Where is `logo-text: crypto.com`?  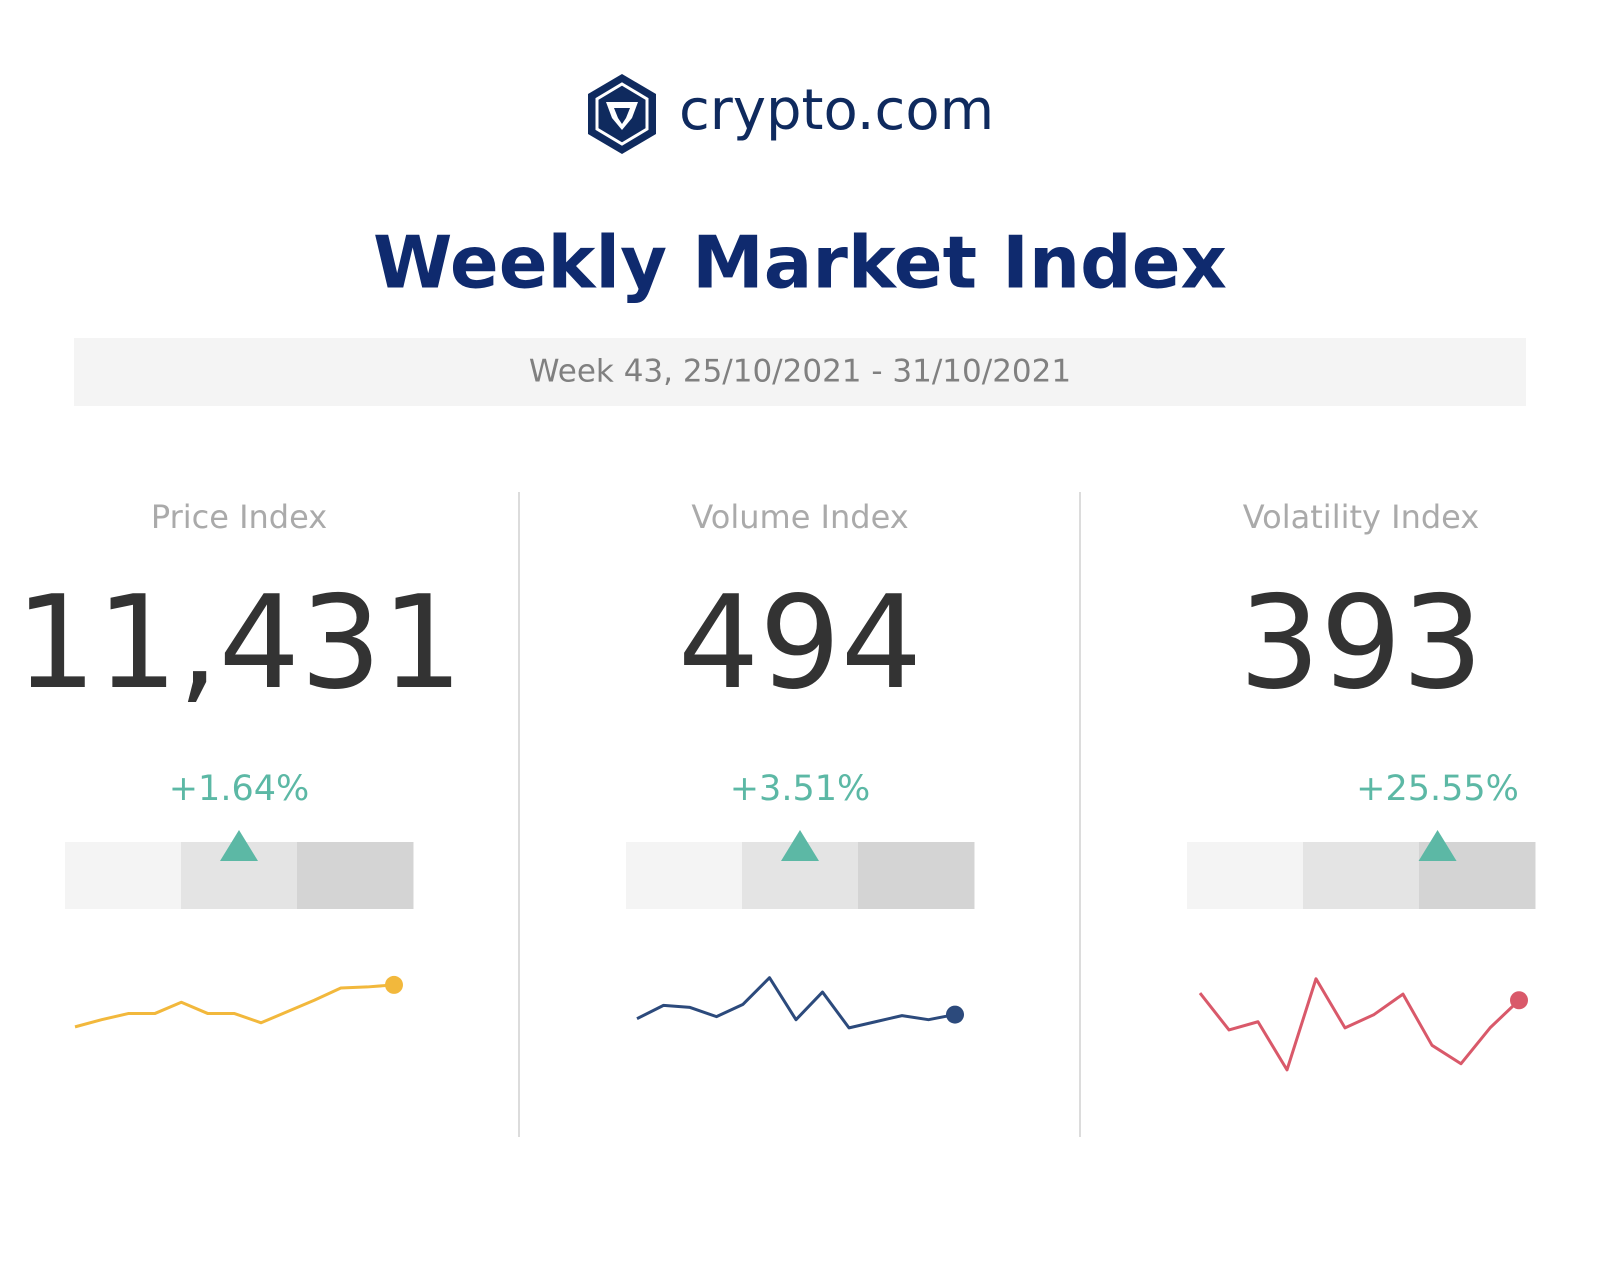
logo-text: crypto.com is located at coordinates (836, 110).